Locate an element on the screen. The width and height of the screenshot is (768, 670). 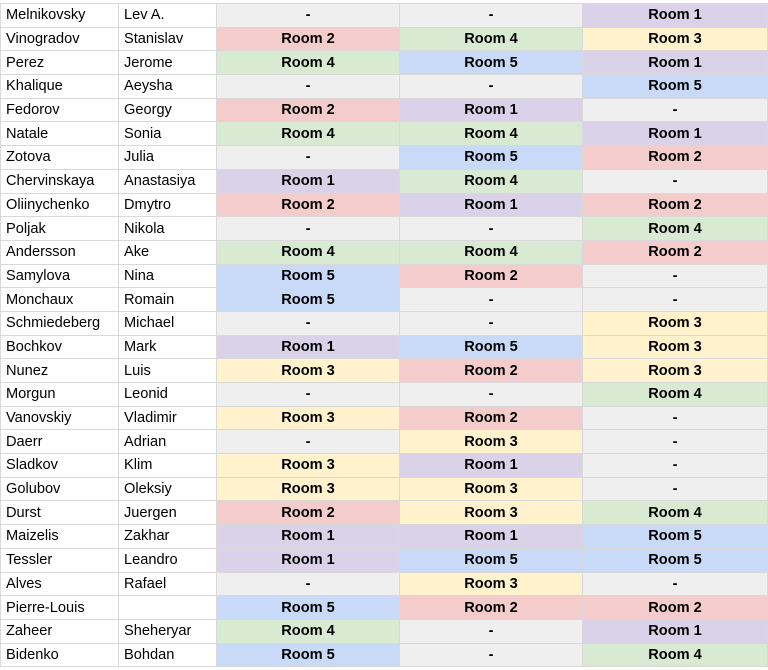
last-name-cell: Sladkov is located at coordinates (59, 465).